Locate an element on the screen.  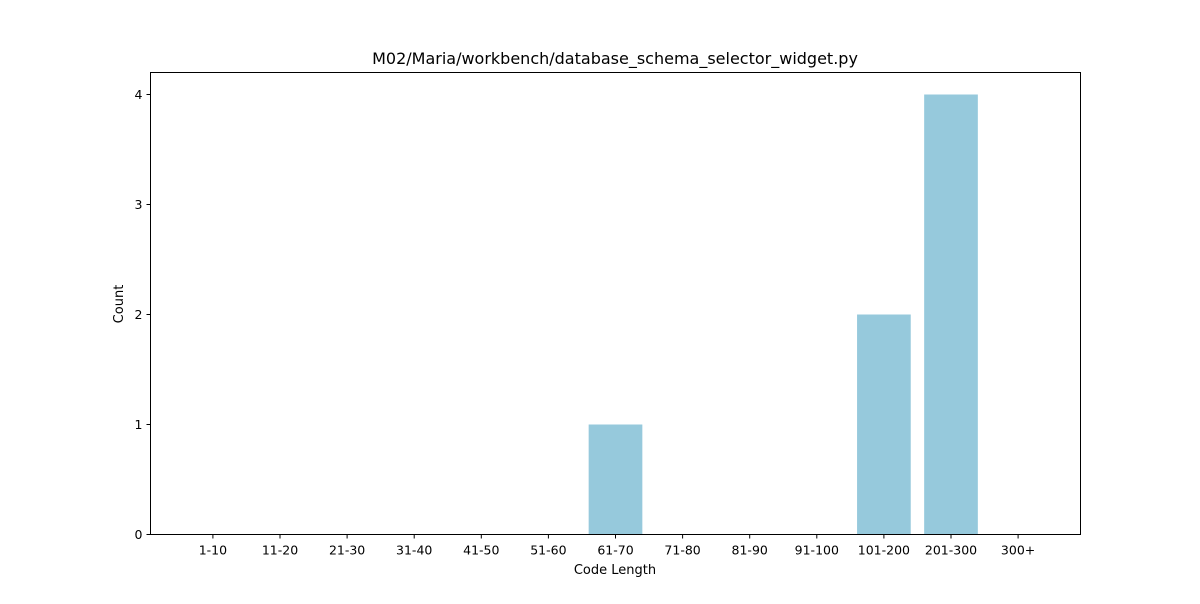
x-tick-label: 300+ is located at coordinates (1018, 550).